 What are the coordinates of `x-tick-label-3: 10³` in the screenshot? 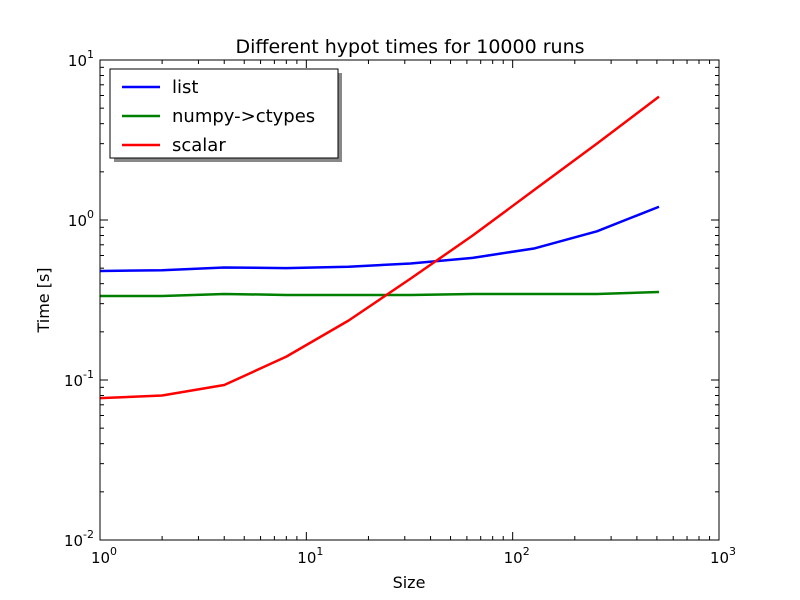 It's located at (723, 556).